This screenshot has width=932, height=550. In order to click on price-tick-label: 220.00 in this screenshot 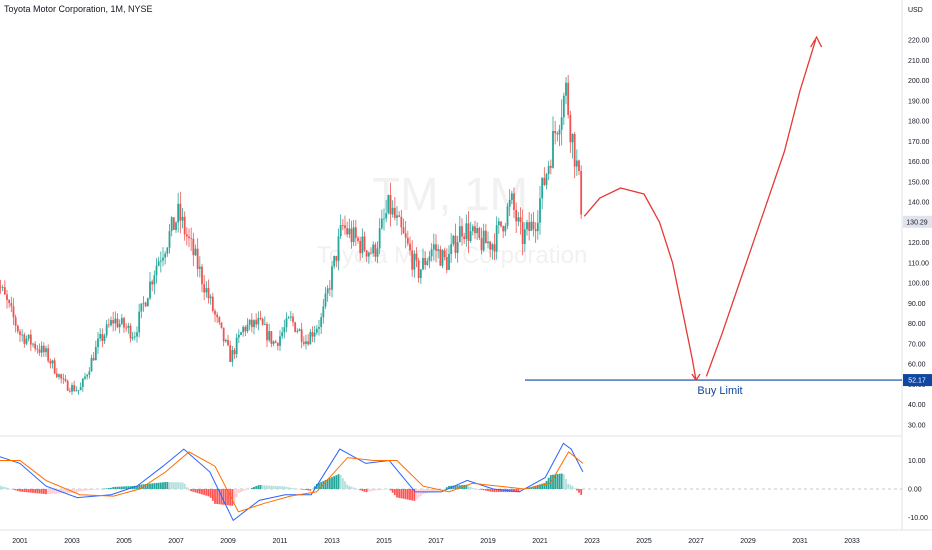, I will do `click(919, 41)`.